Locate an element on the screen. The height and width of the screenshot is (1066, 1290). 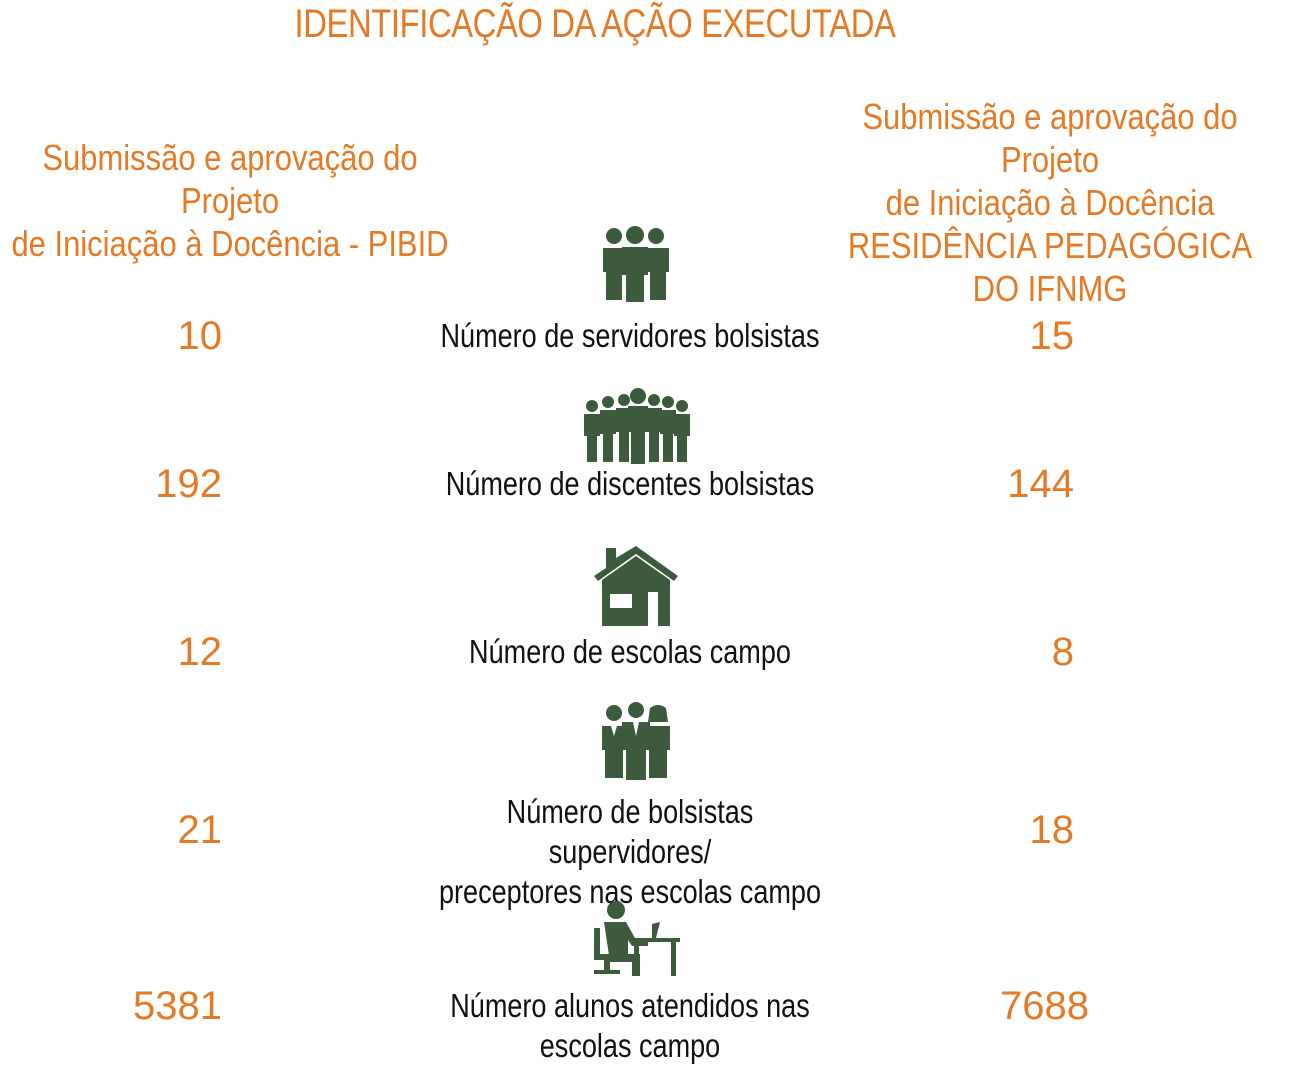
right-header-line-1: Submissão e aprovação do Projeto is located at coordinates (1050, 138).